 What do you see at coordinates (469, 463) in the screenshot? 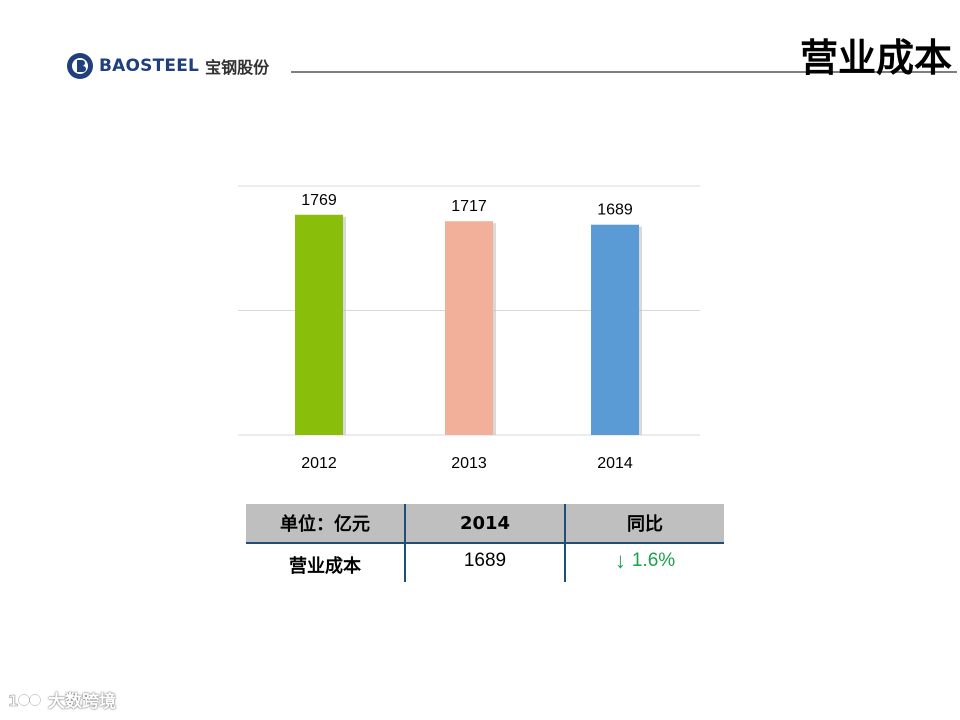
I see `x-tick-label-2013: 2013` at bounding box center [469, 463].